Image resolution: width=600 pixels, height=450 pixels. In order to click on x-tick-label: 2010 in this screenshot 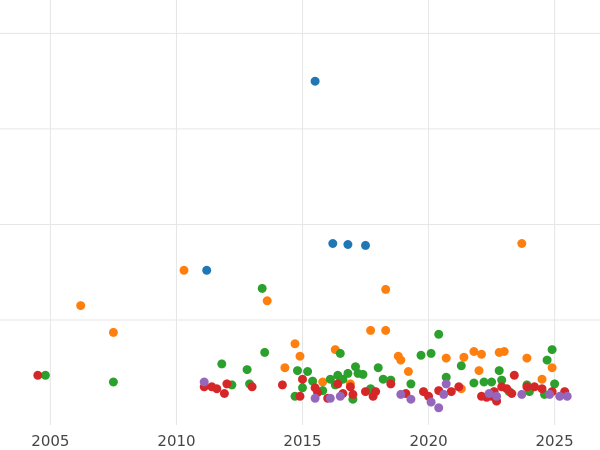, I will do `click(176, 441)`.